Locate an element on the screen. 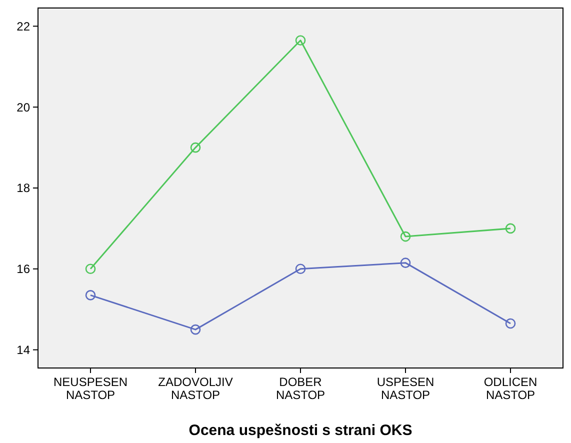 The width and height of the screenshot is (571, 443). y-tick-label: 22 is located at coordinates (23, 26).